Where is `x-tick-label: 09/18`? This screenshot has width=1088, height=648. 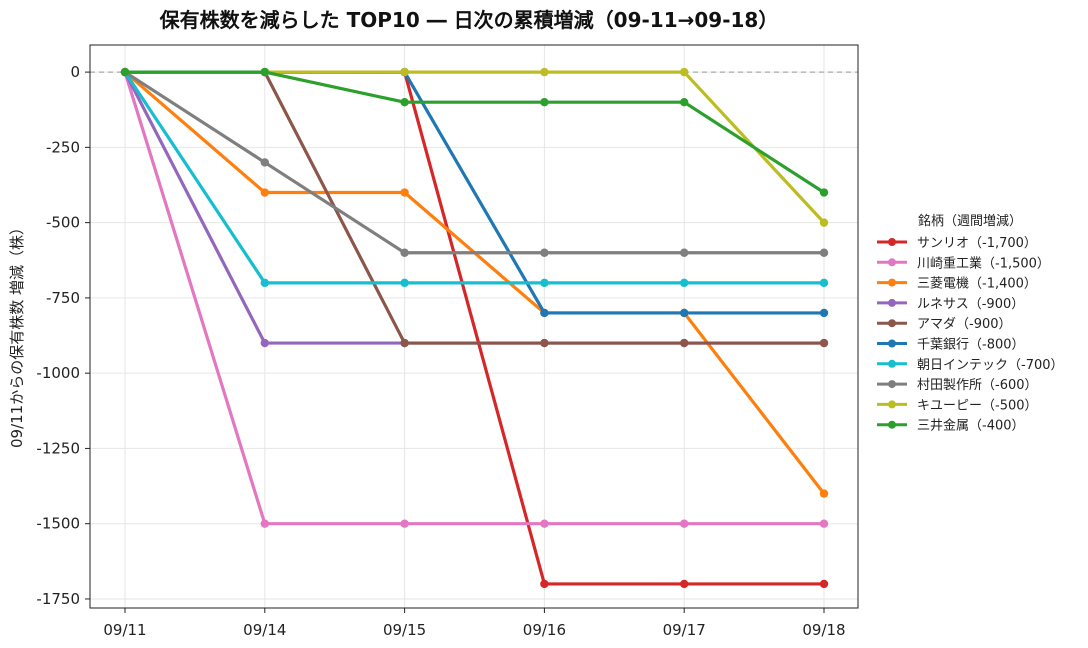 x-tick-label: 09/18 is located at coordinates (823, 630).